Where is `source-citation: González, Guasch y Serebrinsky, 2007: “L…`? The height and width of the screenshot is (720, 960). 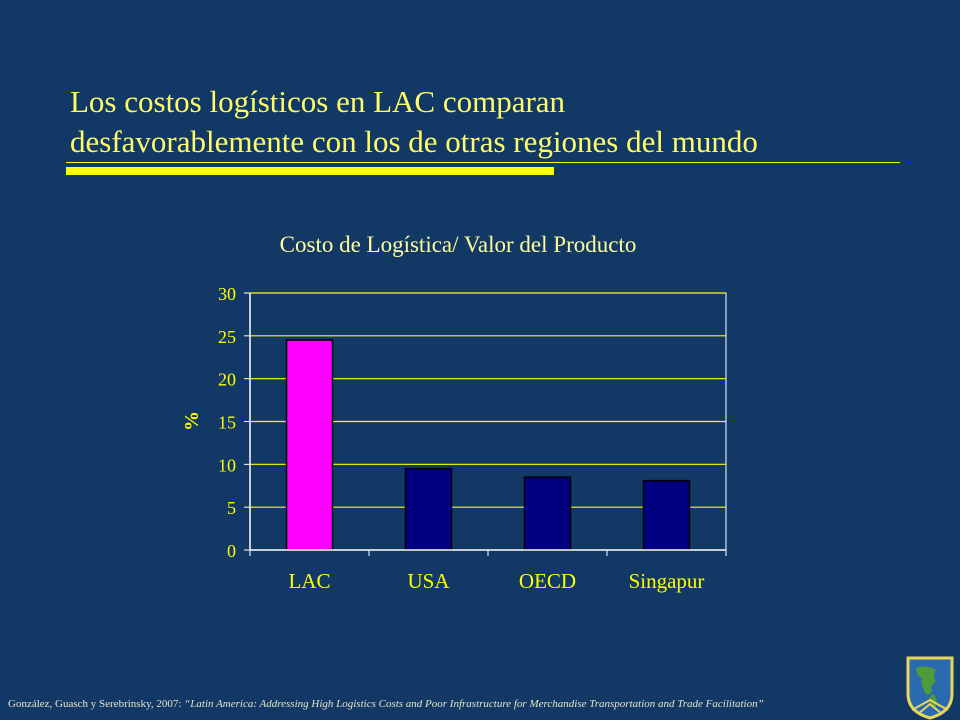
source-citation: González, Guasch y Serebrinsky, 2007: “L… is located at coordinates (478, 704).